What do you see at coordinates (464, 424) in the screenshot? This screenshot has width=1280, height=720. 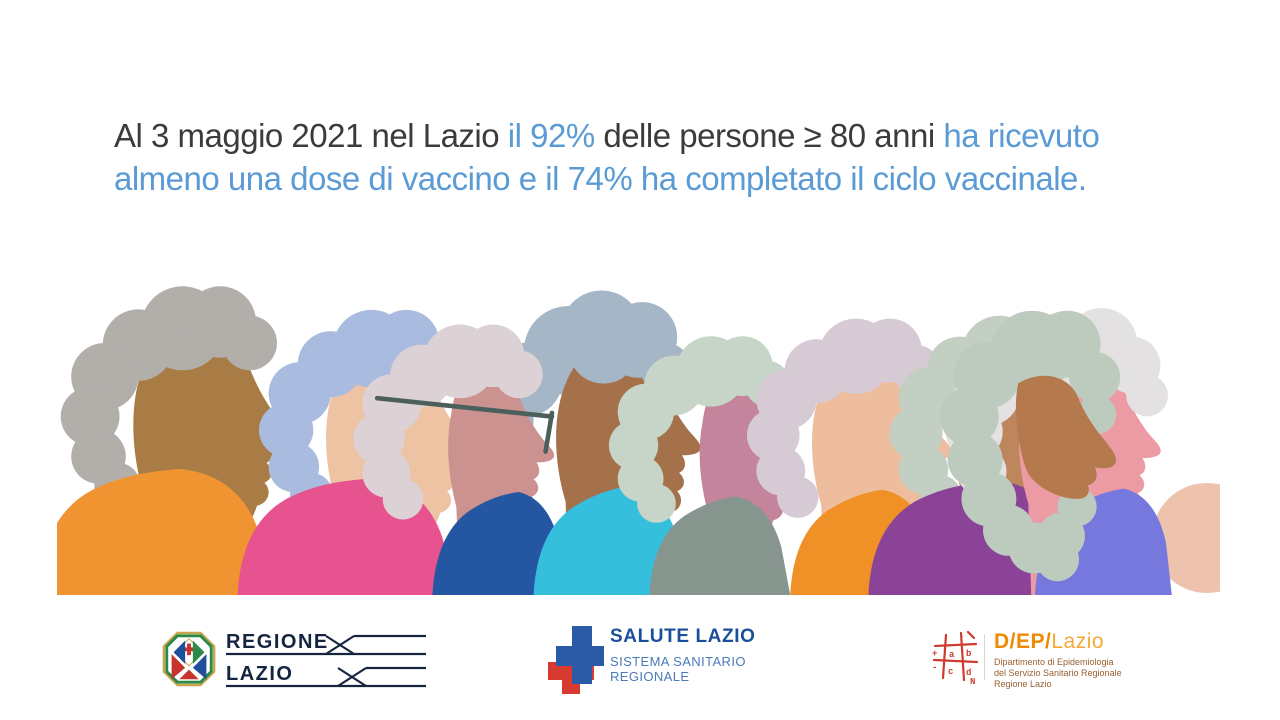 I see `glasses-icon` at bounding box center [464, 424].